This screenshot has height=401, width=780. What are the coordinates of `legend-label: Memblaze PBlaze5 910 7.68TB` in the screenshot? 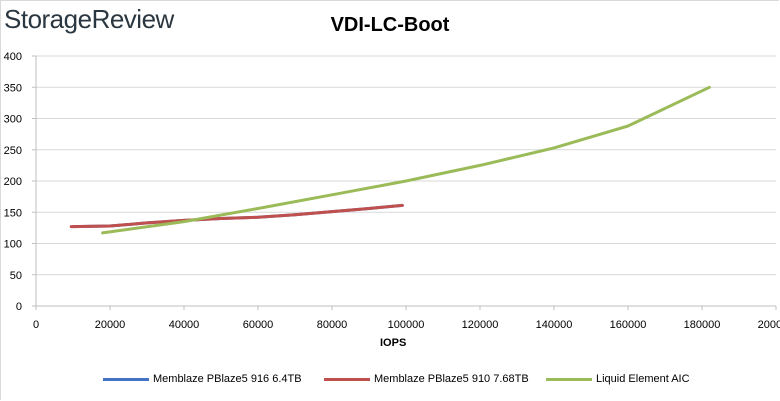 It's located at (451, 379).